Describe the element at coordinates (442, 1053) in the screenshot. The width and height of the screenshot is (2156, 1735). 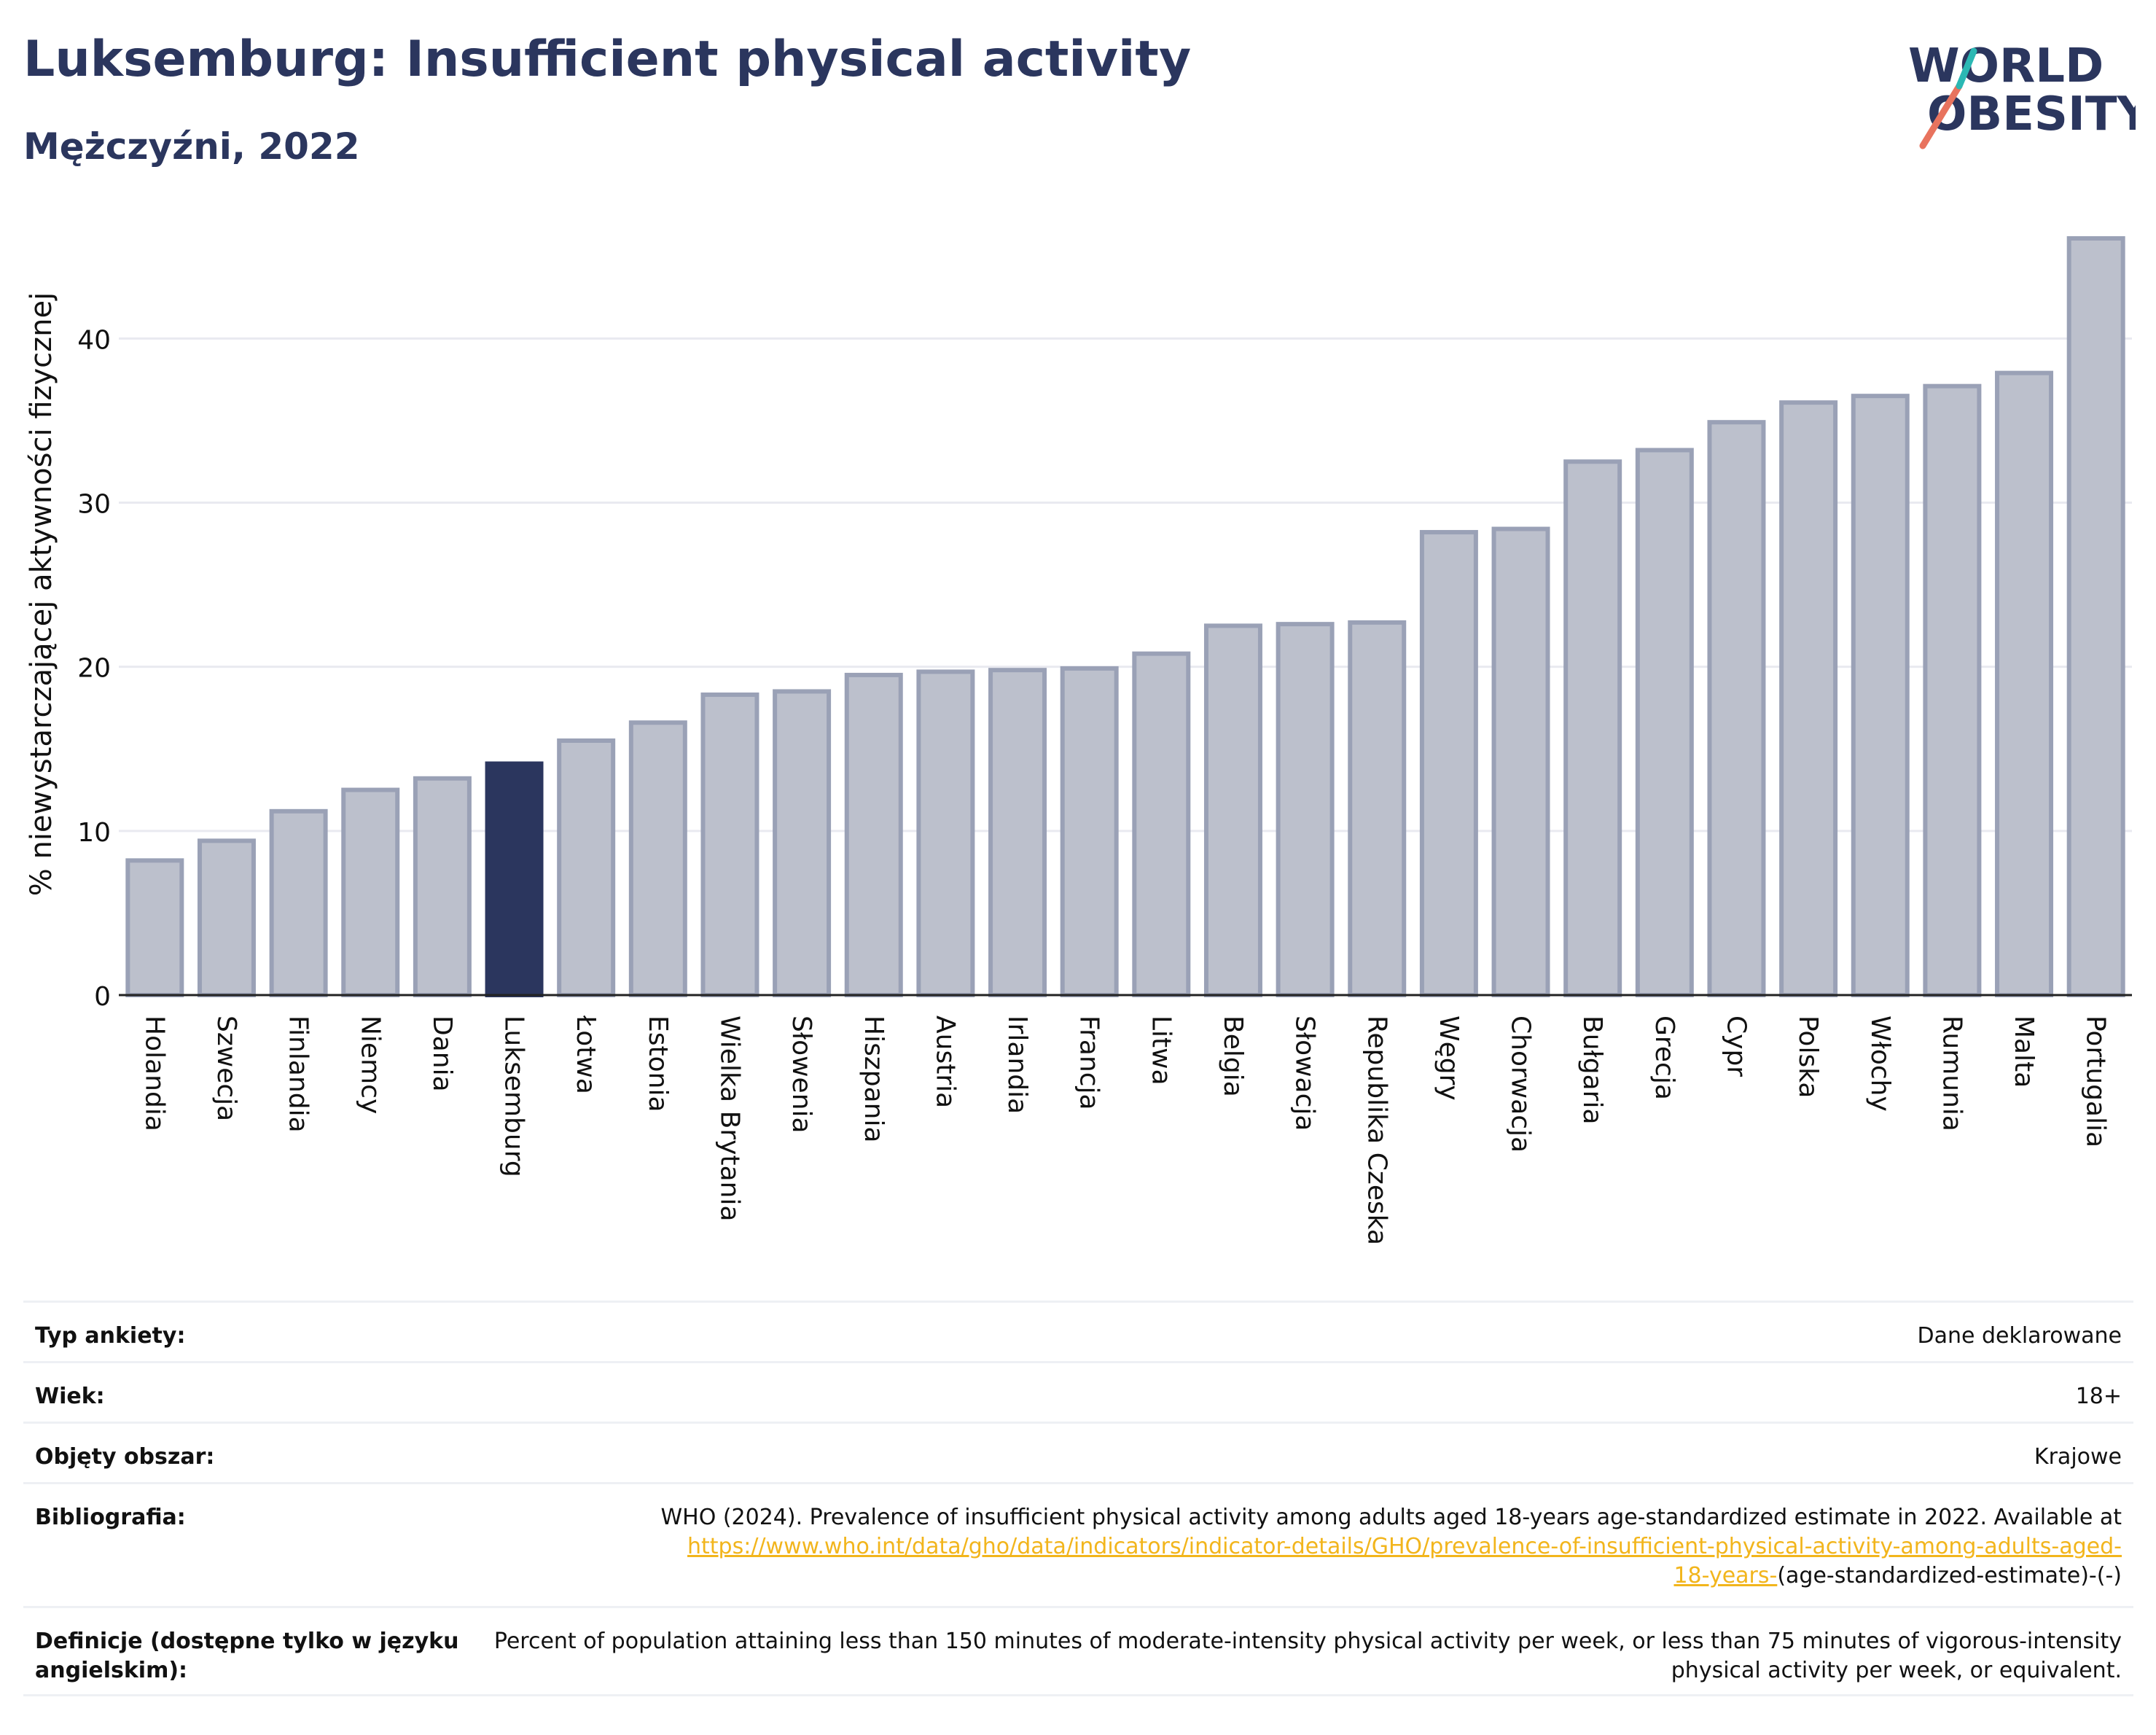
I see `x-tick-label: Dania` at that location.